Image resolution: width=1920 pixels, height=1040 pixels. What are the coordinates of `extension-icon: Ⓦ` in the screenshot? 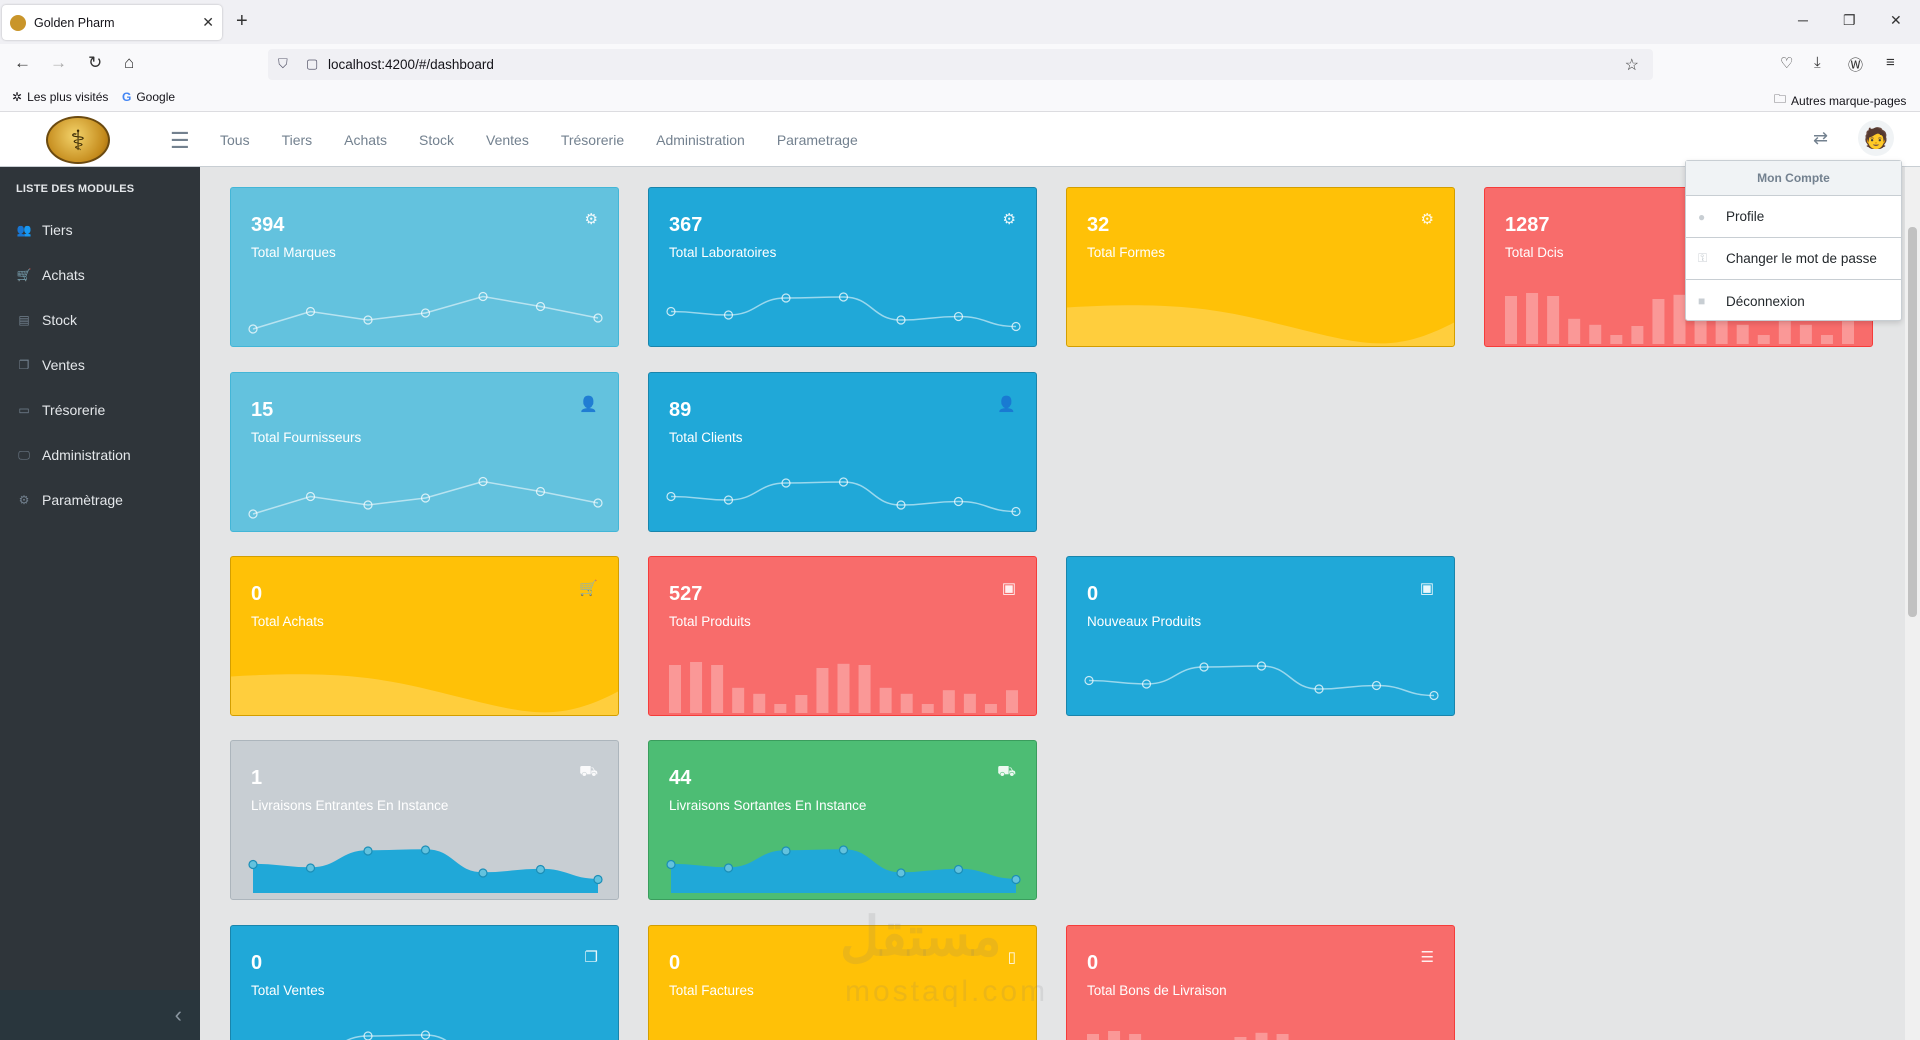 It's located at (1856, 65).